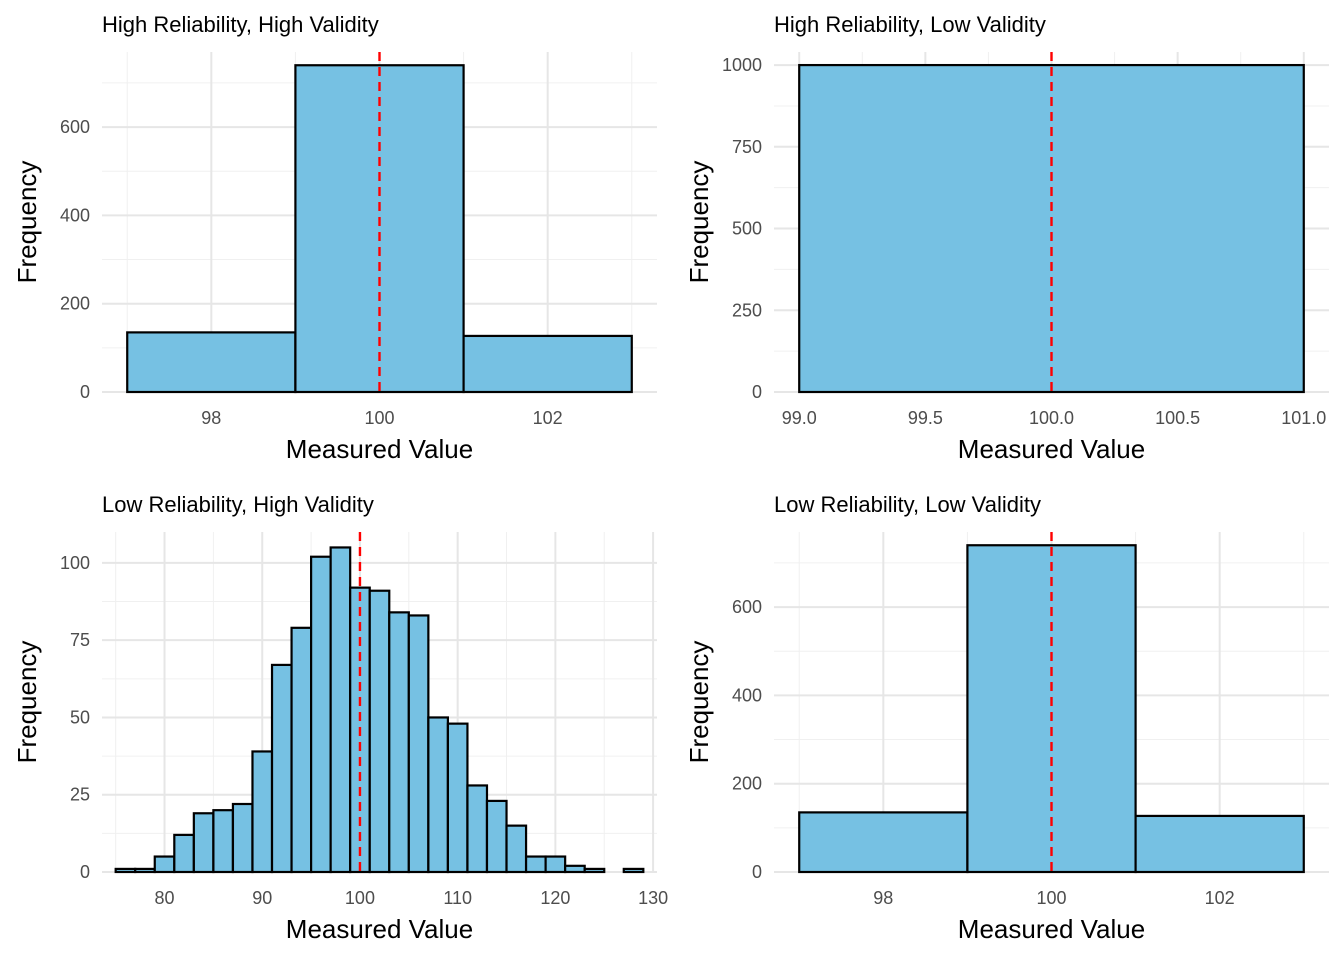 Image resolution: width=1344 pixels, height=960 pixels. Describe the element at coordinates (925, 418) in the screenshot. I see `x-tick-label: 99.5` at that location.